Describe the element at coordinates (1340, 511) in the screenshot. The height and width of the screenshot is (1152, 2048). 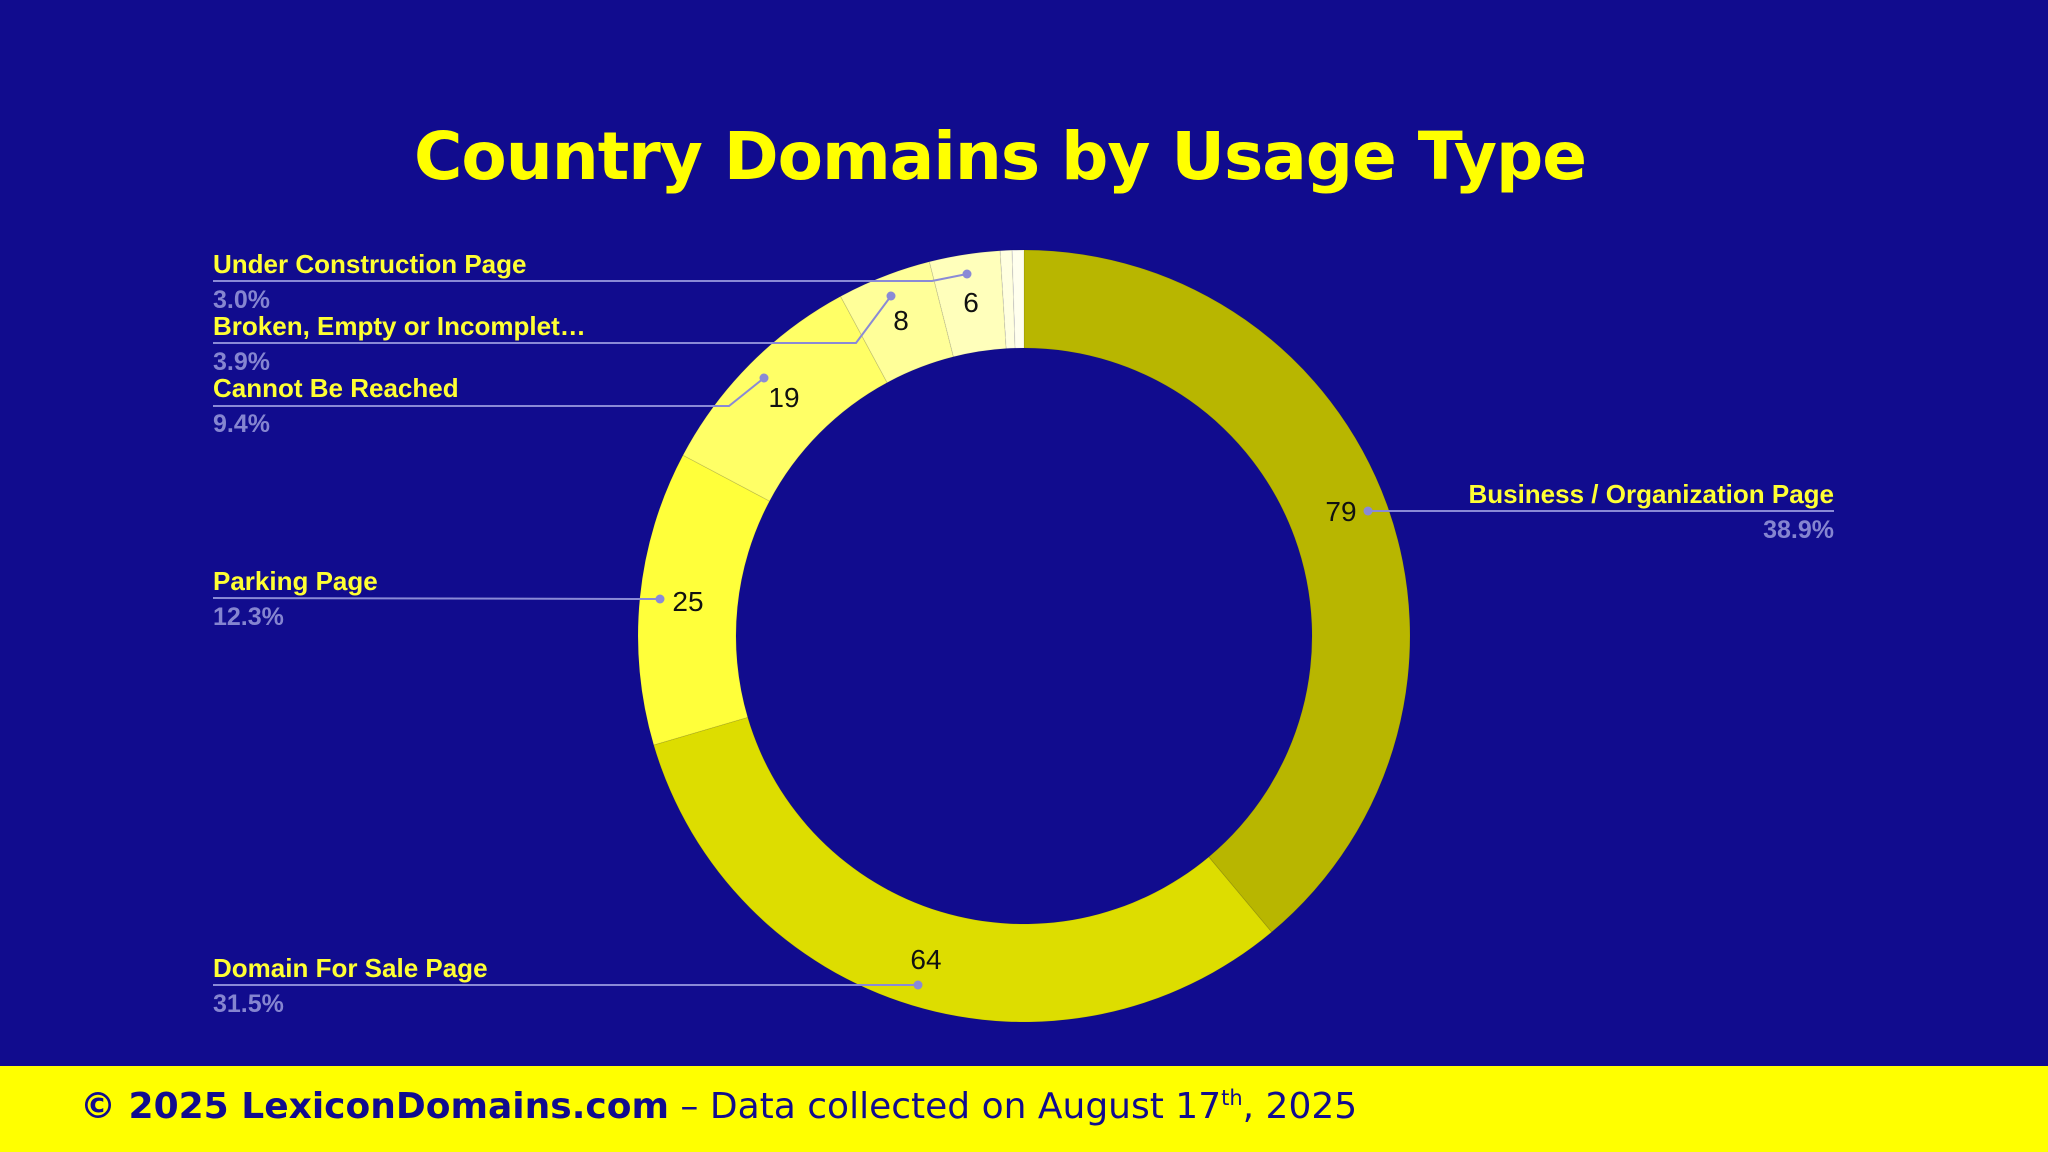
I see `slice-value-label: 79` at that location.